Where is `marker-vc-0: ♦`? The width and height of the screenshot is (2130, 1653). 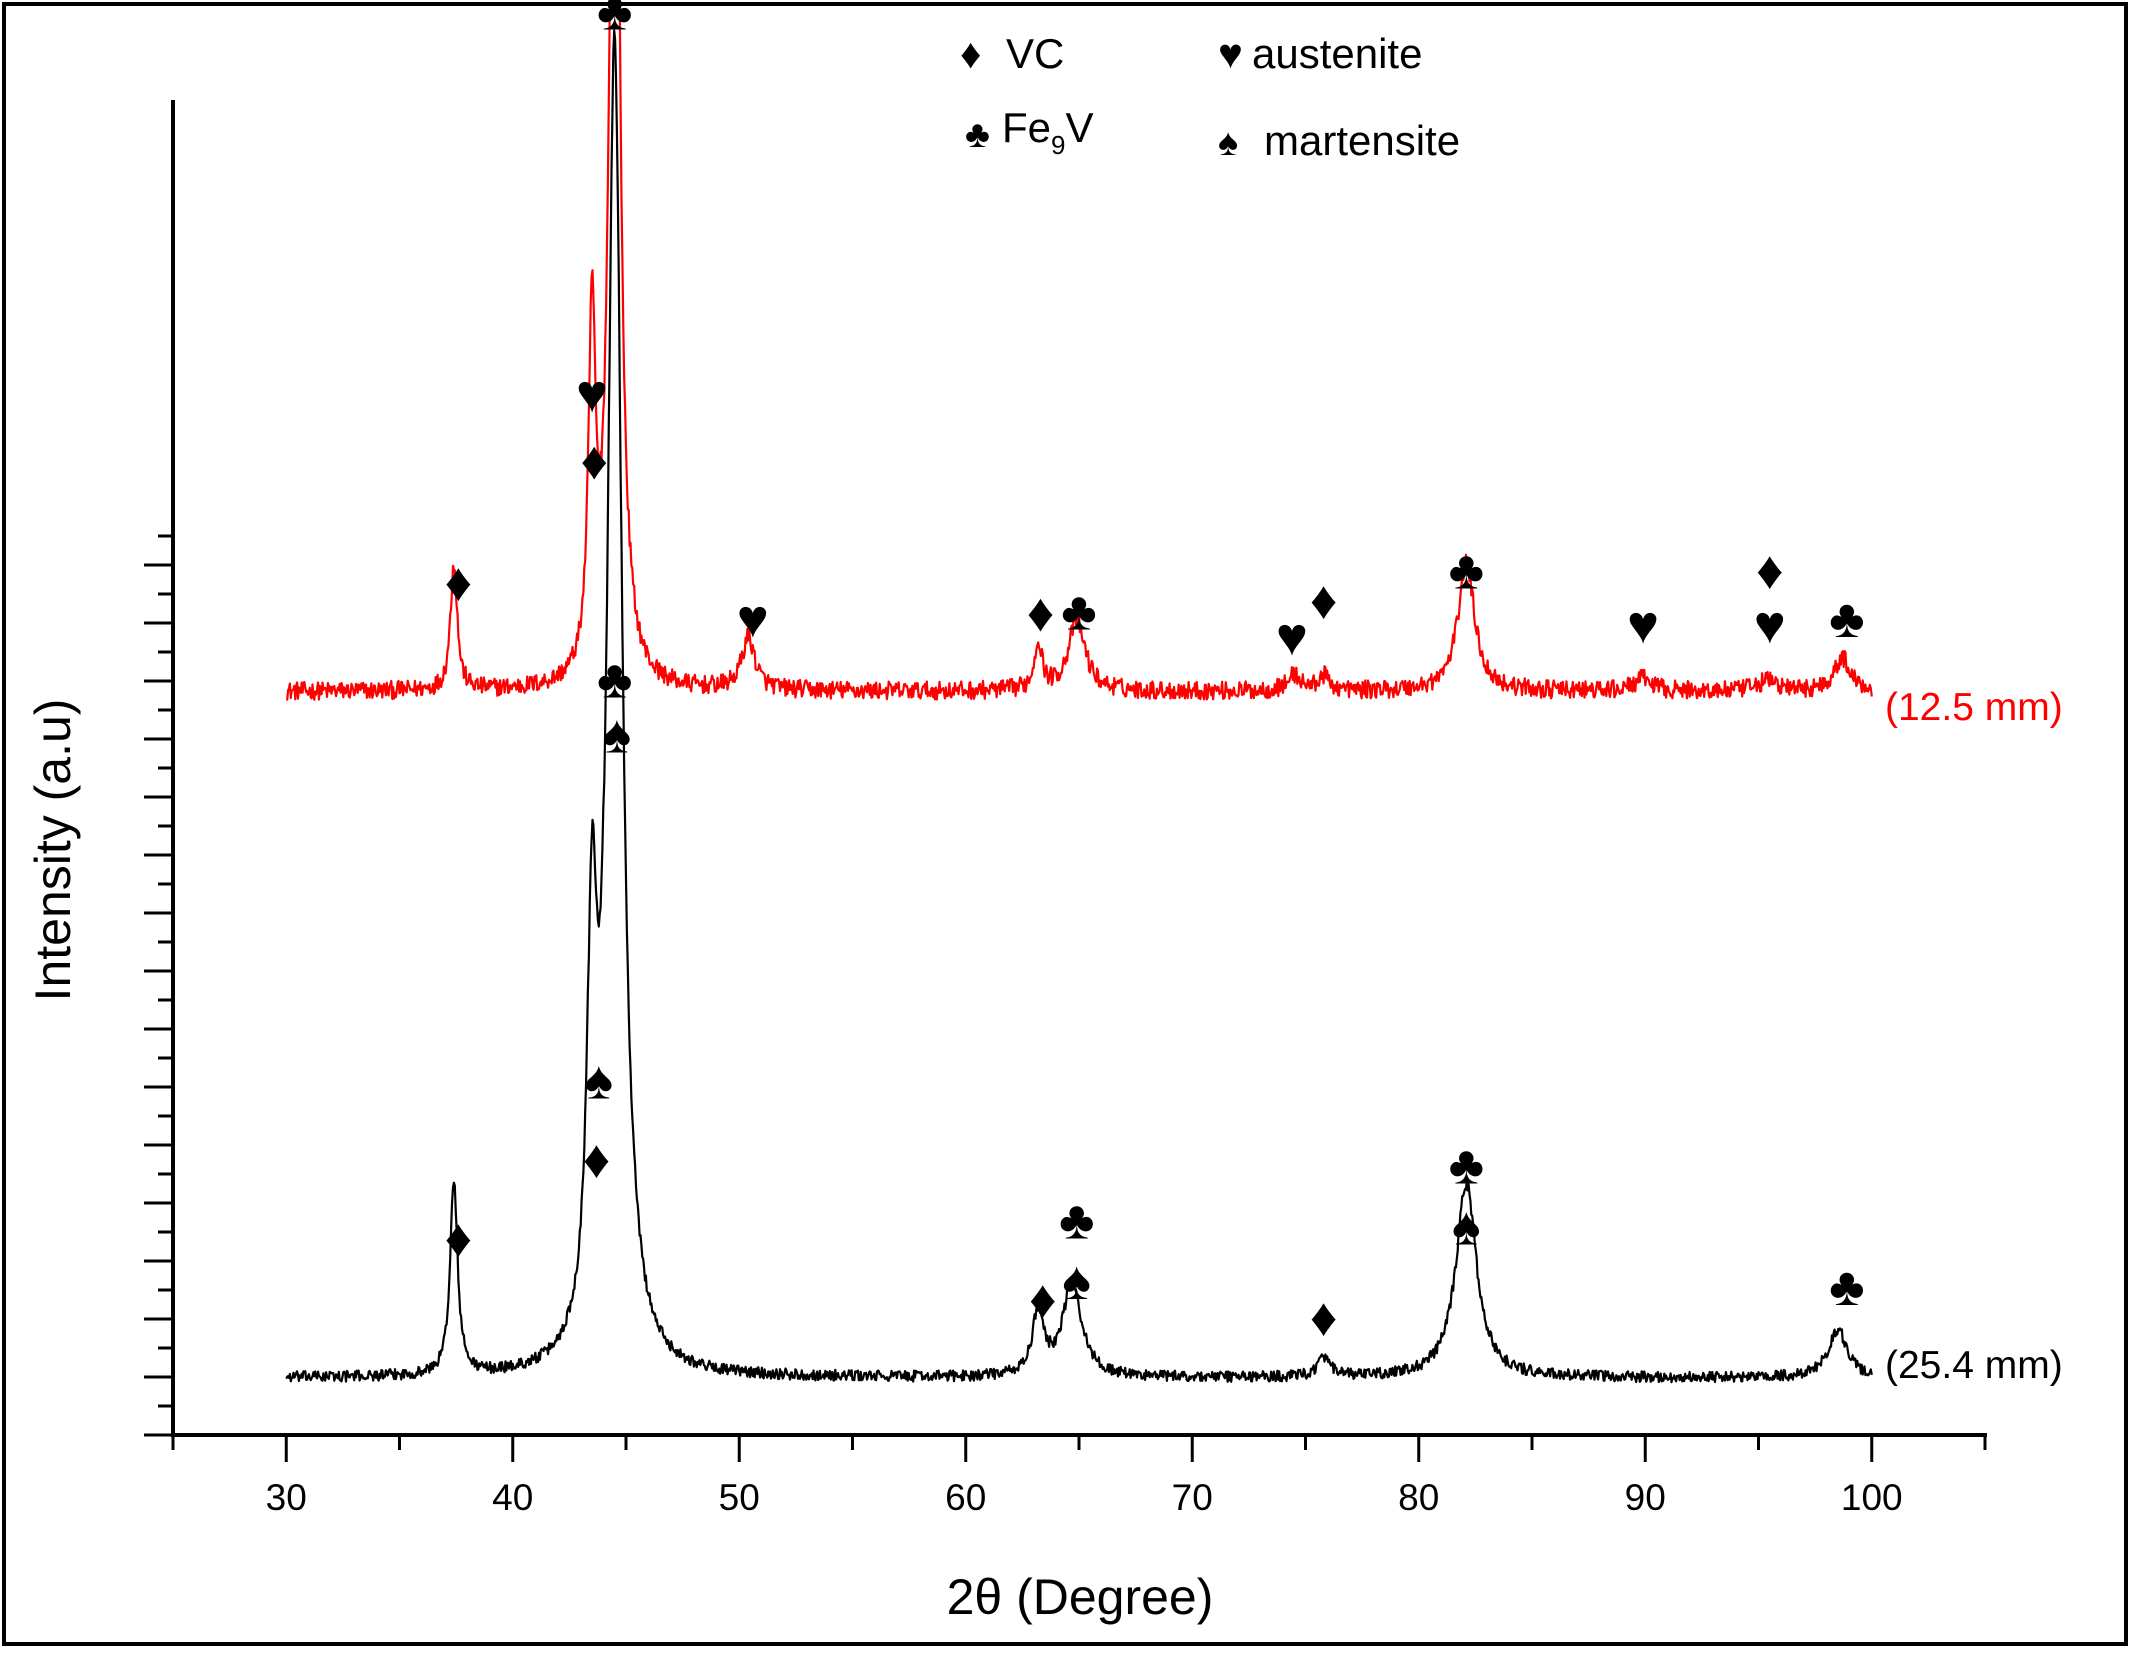
marker-vc-0: ♦ is located at coordinates (459, 582).